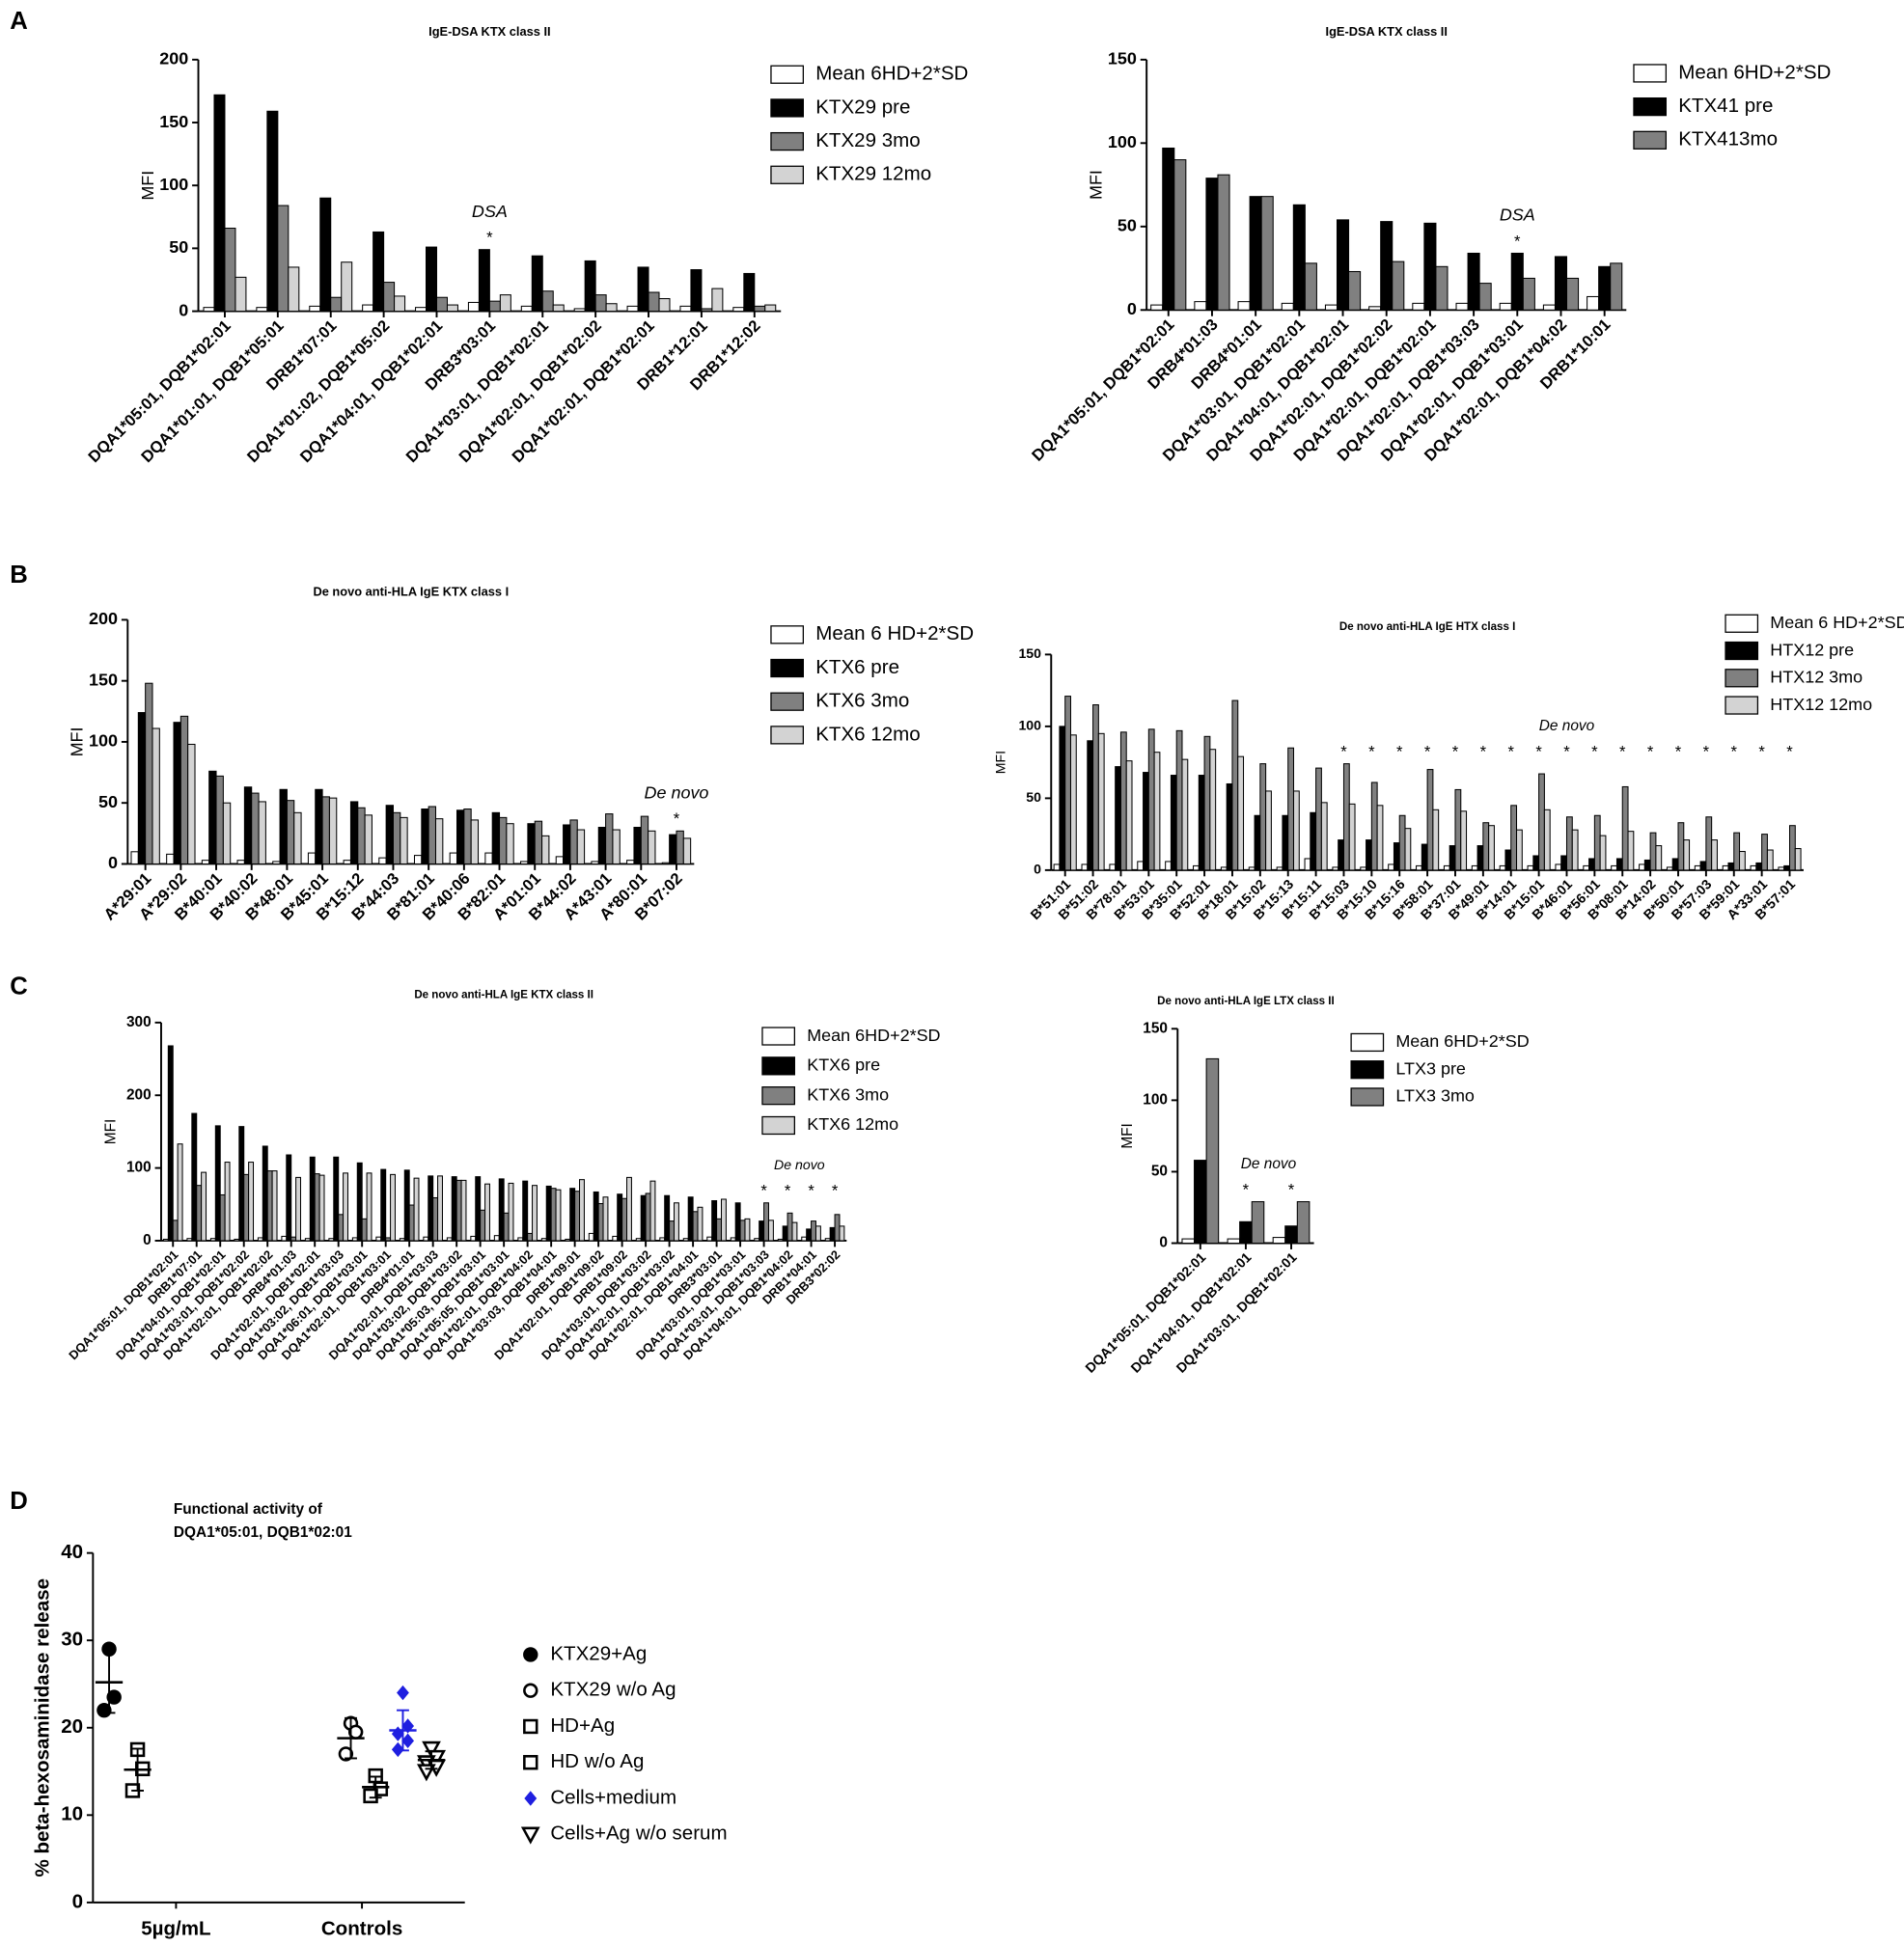  I want to click on chart-title: De novo anti-HLA IgE LTX class II, so click(1246, 1001).